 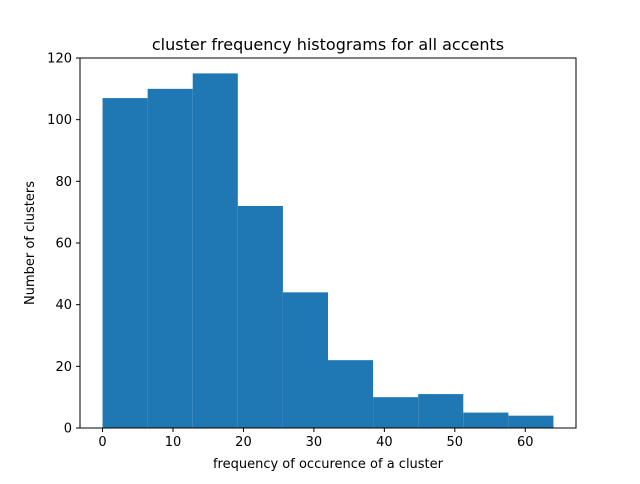 I want to click on x-axis-label: frequency of occurence of a cluster, so click(x=328, y=464).